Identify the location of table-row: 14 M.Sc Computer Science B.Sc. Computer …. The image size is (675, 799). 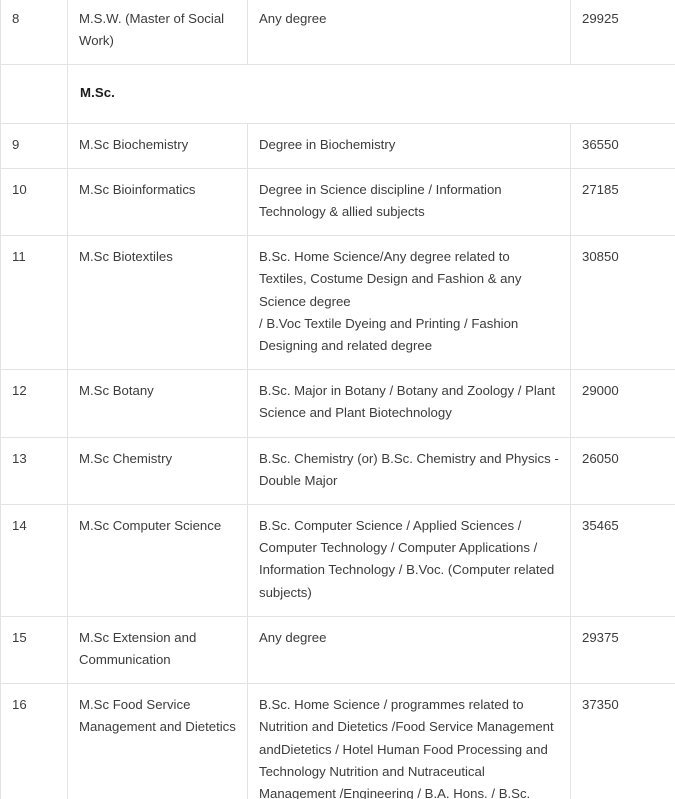
(337, 560).